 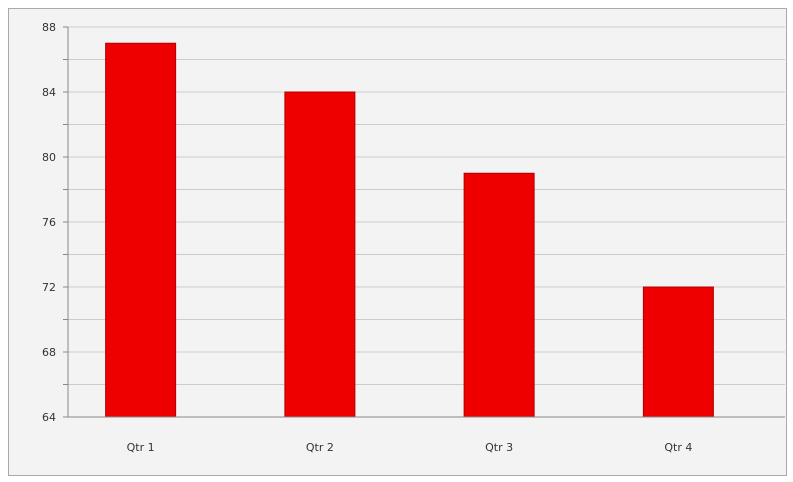 What do you see at coordinates (141, 447) in the screenshot?
I see `x-category-label: Qtr 1` at bounding box center [141, 447].